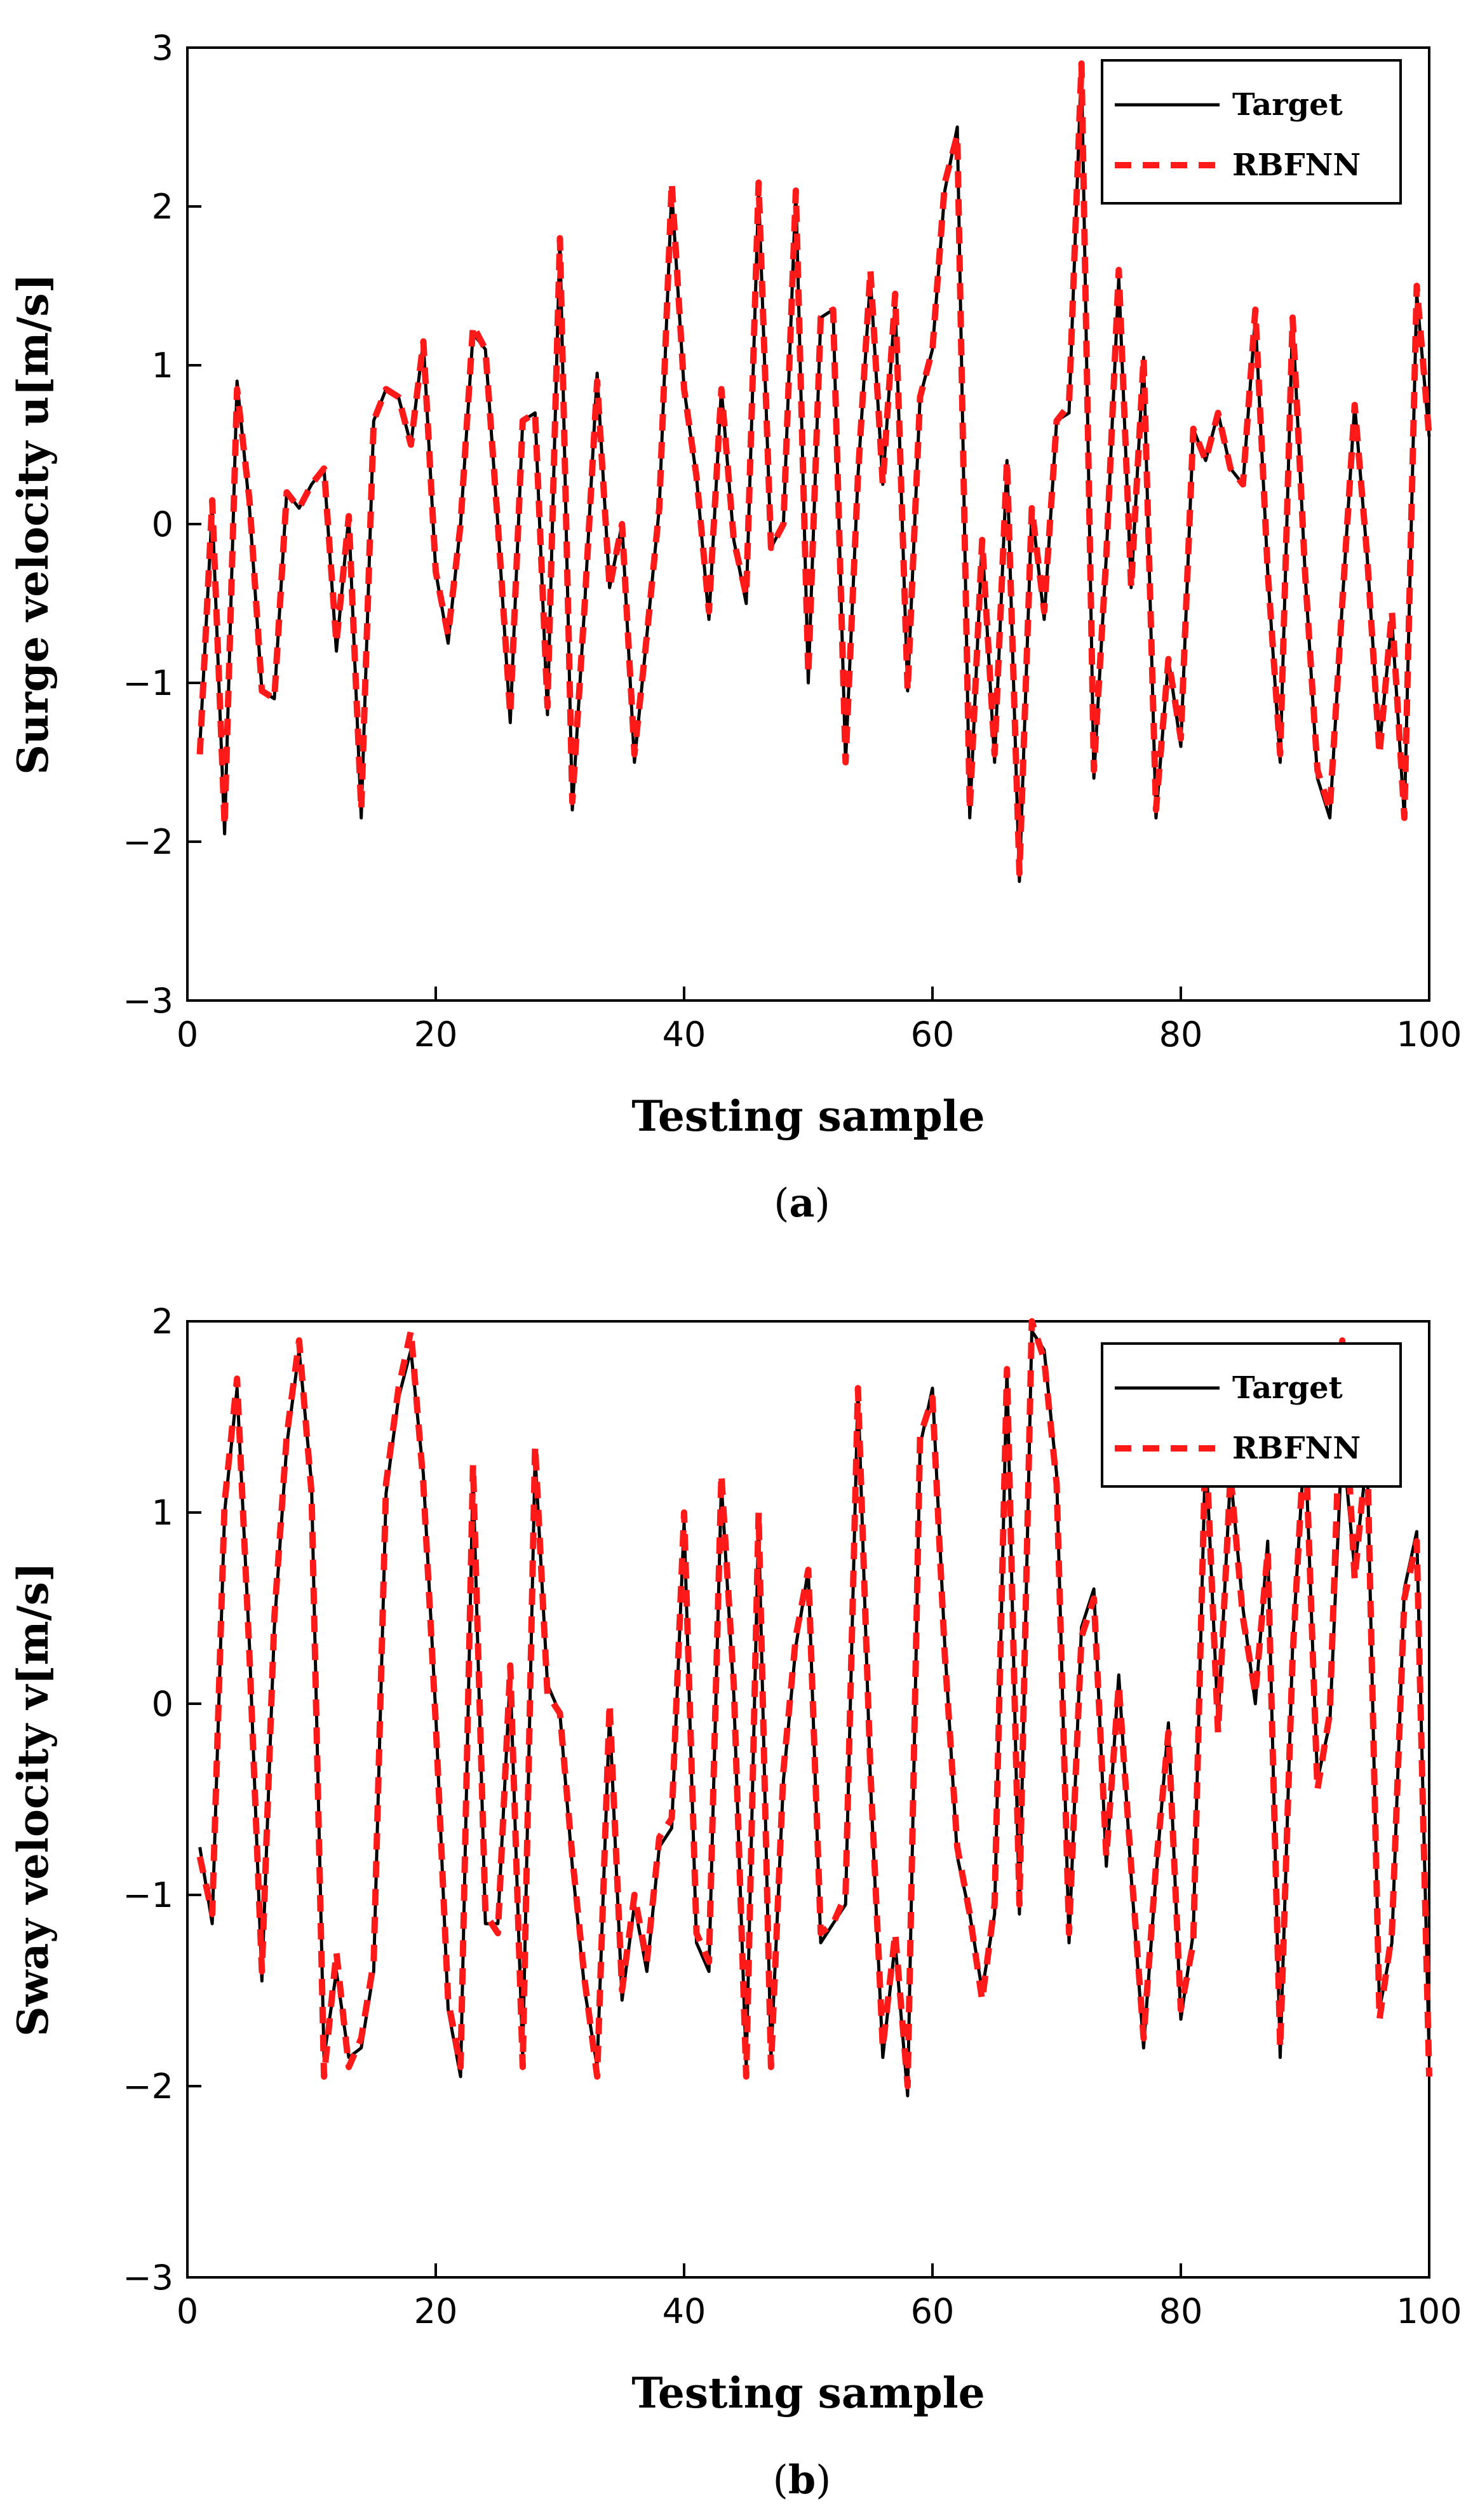  What do you see at coordinates (33, 1799) in the screenshot?
I see `y-axis-title-b: Sway velocity v[m/s]` at bounding box center [33, 1799].